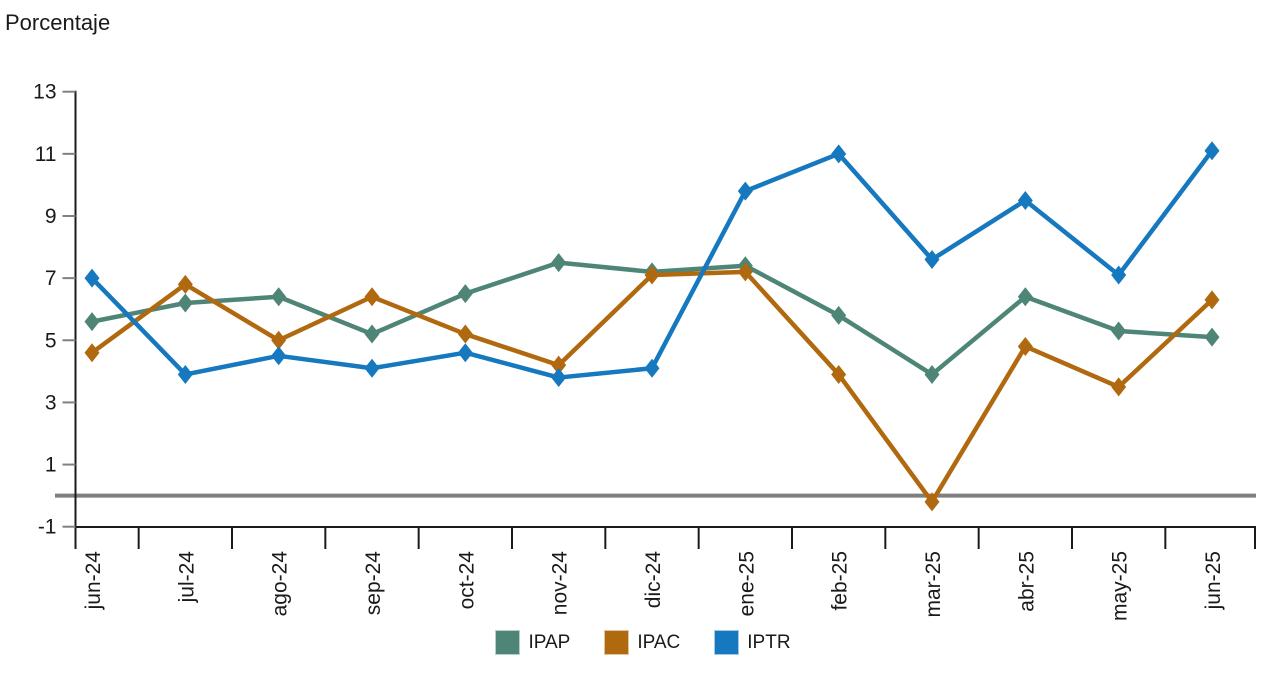 Image resolution: width=1286 pixels, height=673 pixels. Describe the element at coordinates (508, 642) in the screenshot. I see `legend-swatch-ipap` at that location.